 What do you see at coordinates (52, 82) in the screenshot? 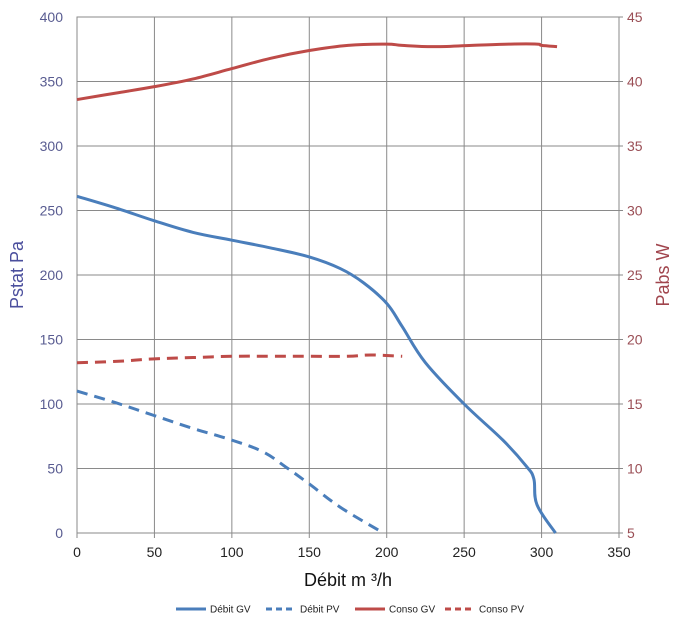
I see `y-left-tick-label: 350` at bounding box center [52, 82].